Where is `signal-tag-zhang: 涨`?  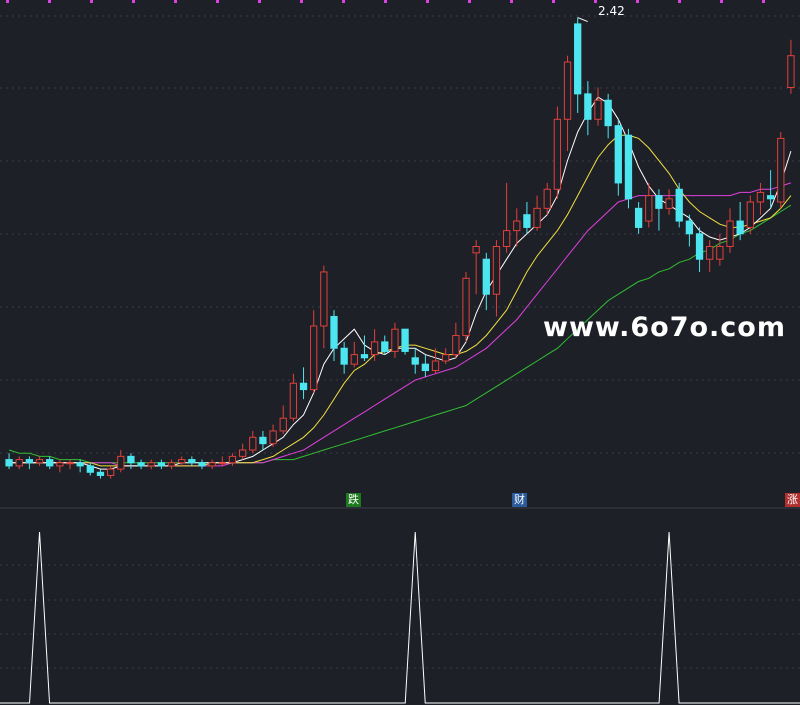
signal-tag-zhang: 涨 is located at coordinates (792, 500).